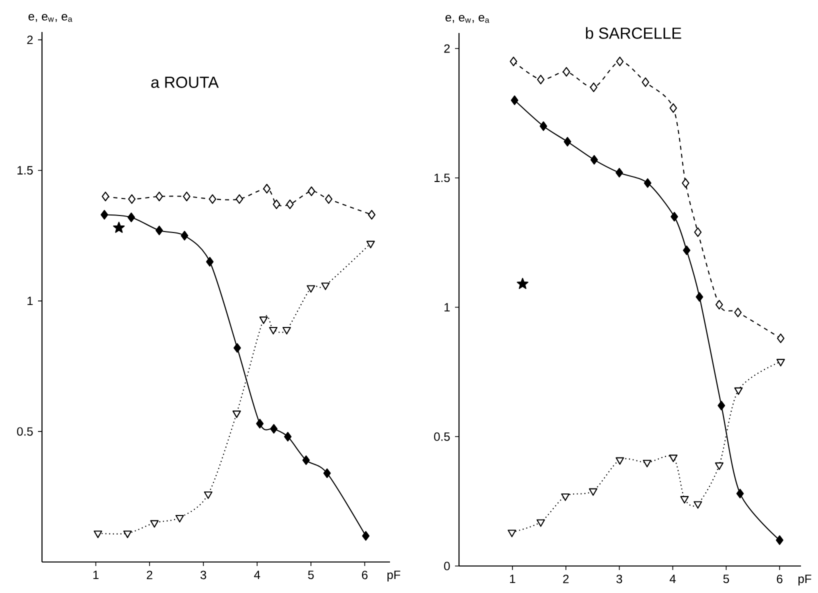  What do you see at coordinates (634, 33) in the screenshot?
I see `chart-title: b SARCELLE` at bounding box center [634, 33].